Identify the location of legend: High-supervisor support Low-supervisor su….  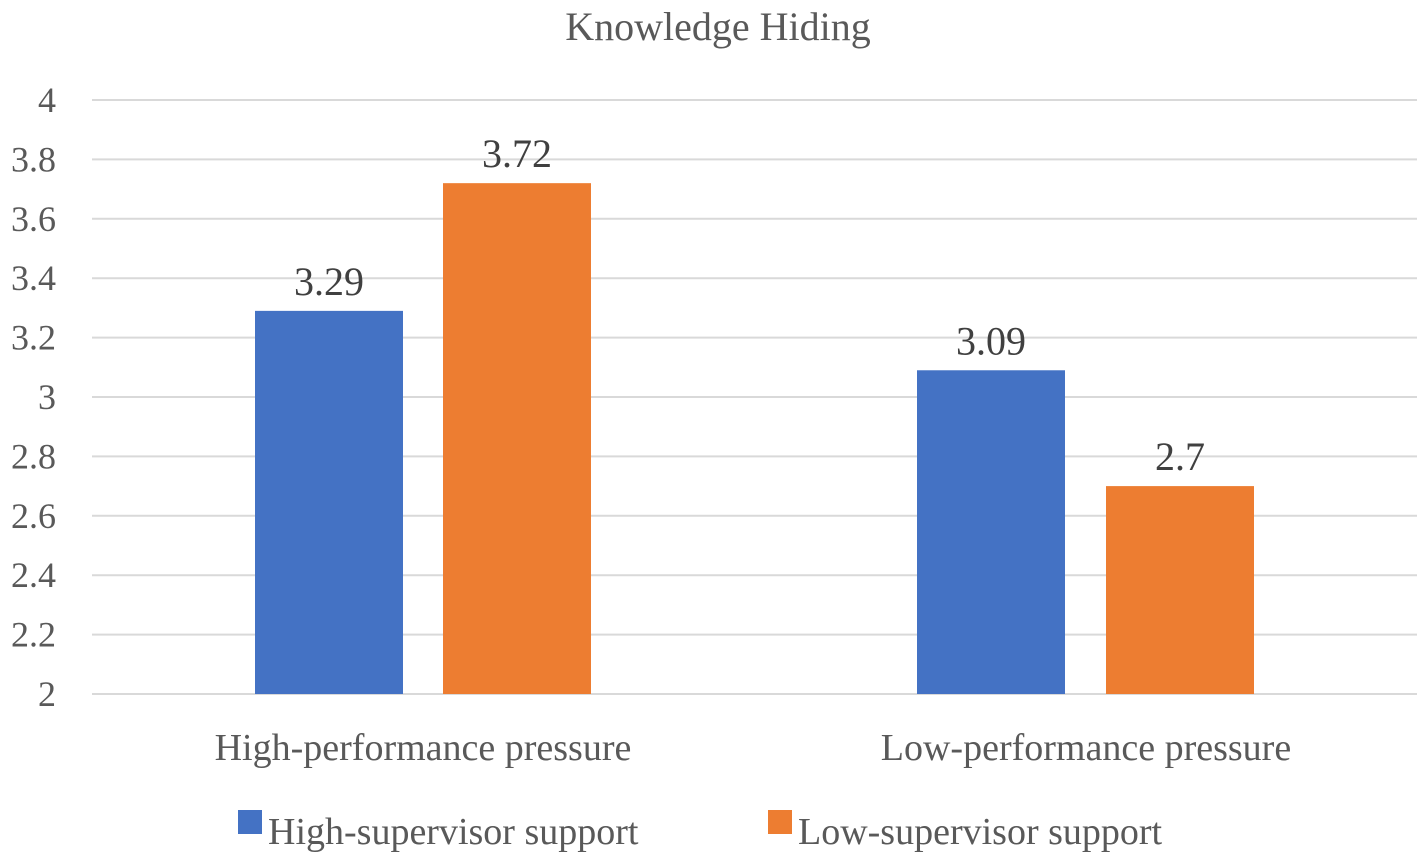
(700, 831).